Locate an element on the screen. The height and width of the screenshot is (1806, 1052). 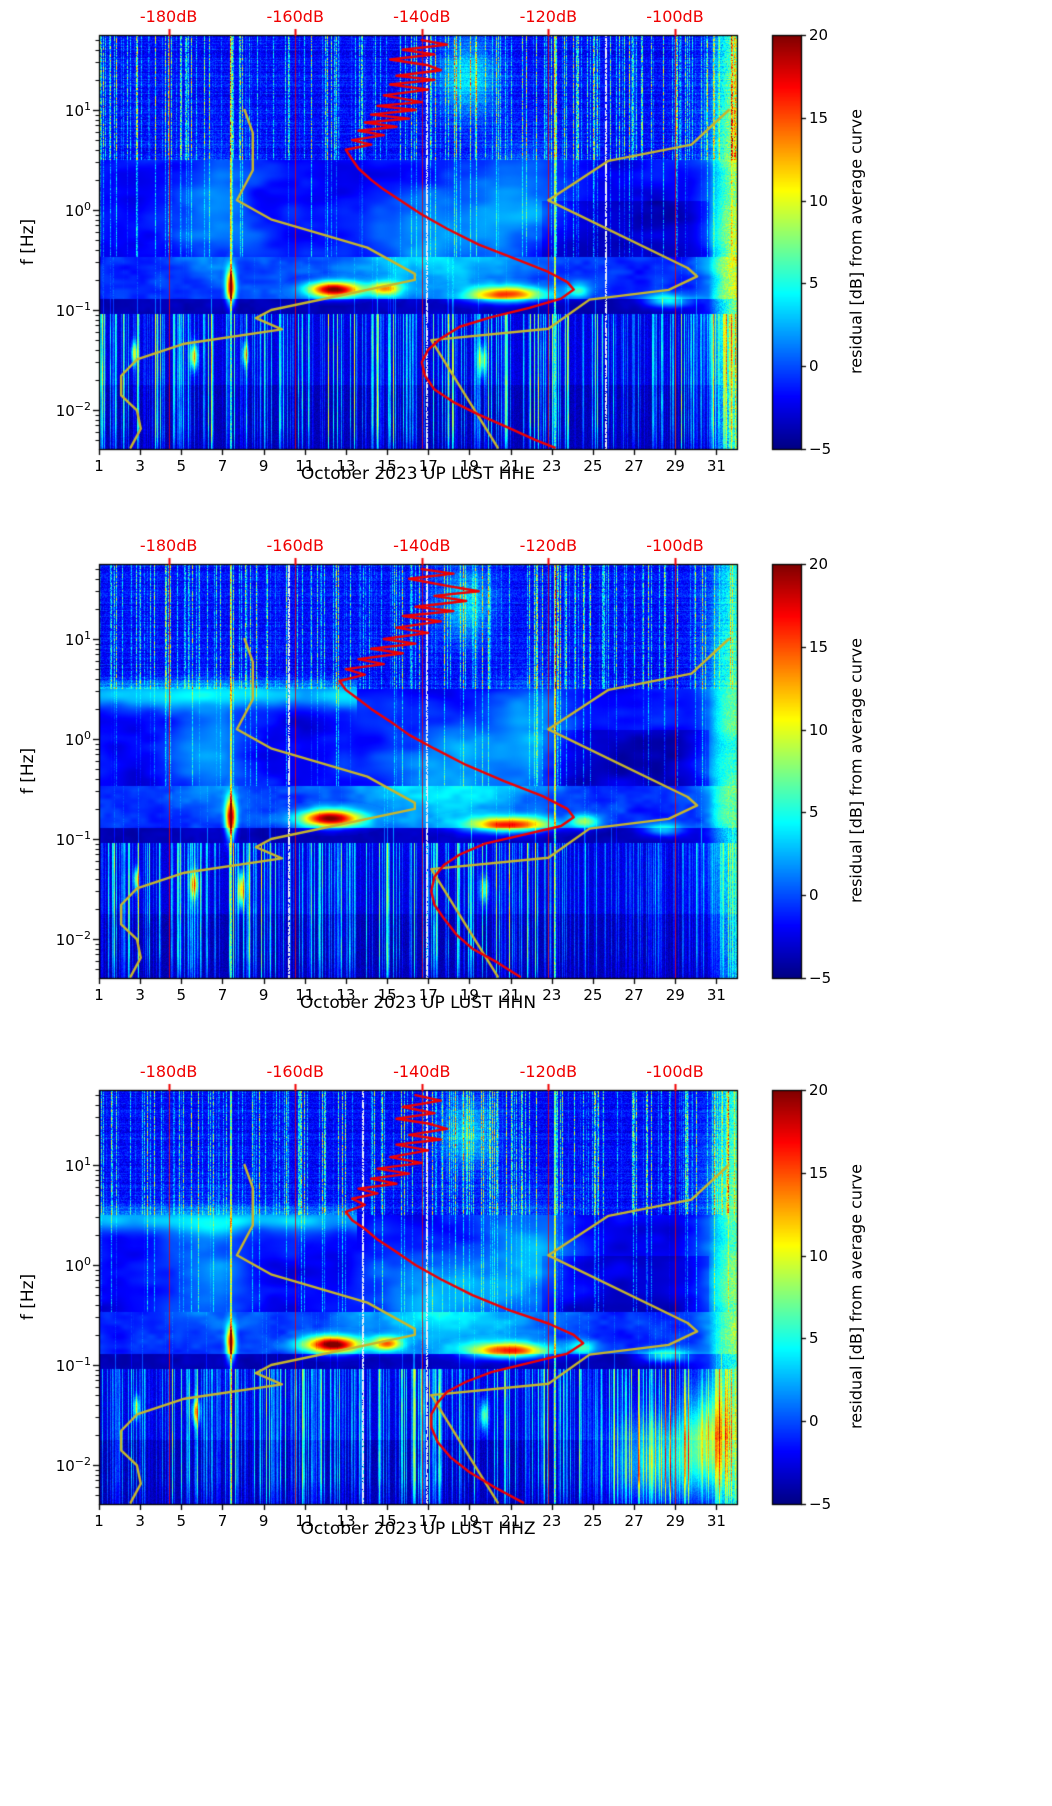
x-axis-title: October 2023 UP LUST HHE is located at coordinates (418, 474).